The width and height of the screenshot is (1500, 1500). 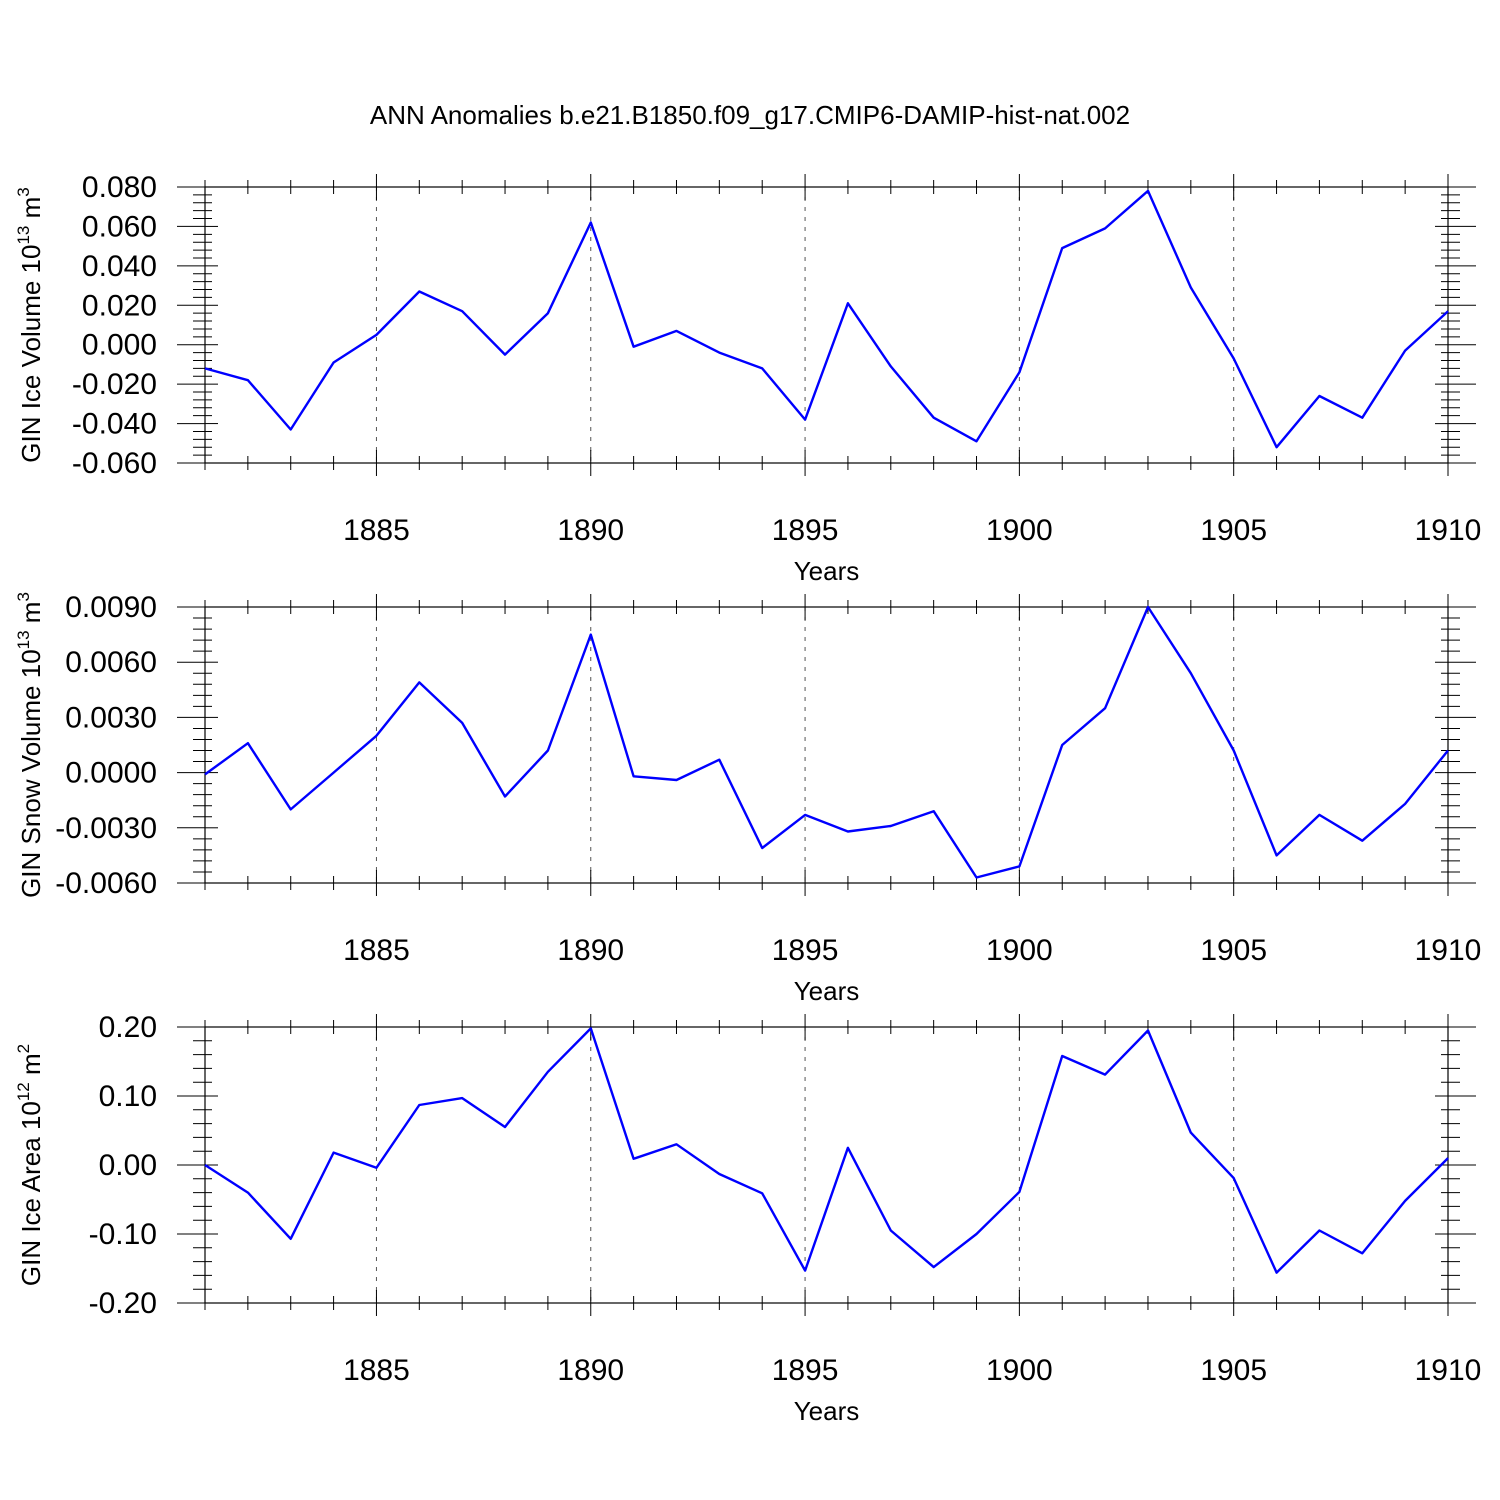 I want to click on ice-area-xtick-label: 1885, so click(x=376, y=1370).